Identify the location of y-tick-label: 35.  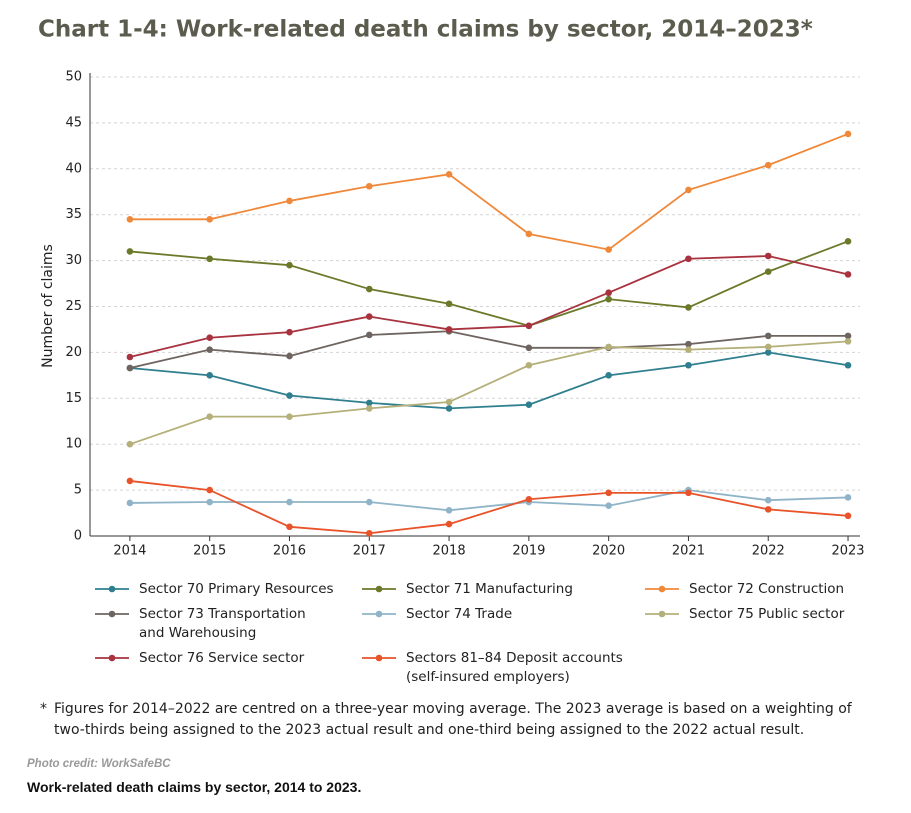
(73, 214).